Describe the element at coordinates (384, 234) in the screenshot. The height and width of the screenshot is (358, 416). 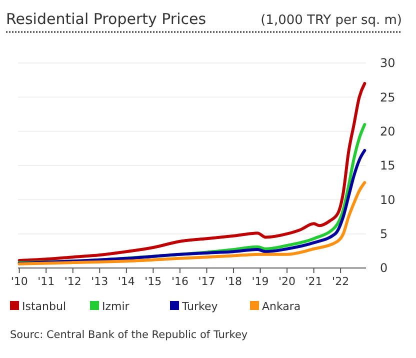
I see `y-tick-label: 5` at that location.